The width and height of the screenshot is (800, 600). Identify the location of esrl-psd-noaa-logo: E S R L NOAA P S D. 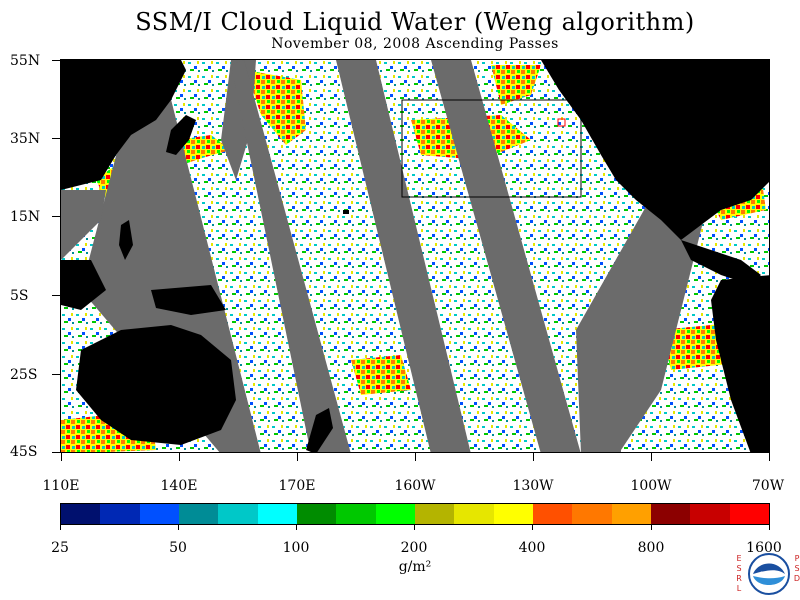
(766, 575).